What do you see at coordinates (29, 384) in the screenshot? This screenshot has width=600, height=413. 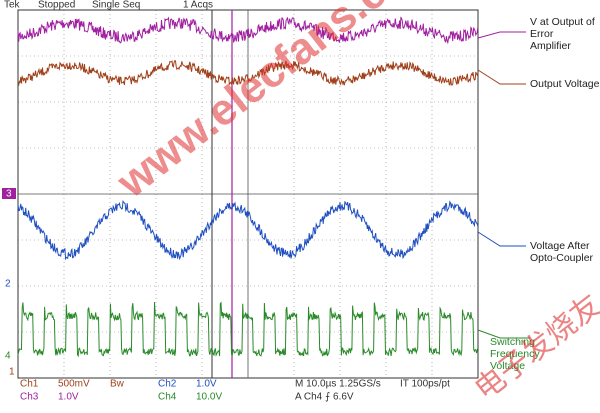 I see `setting: Ch1` at bounding box center [29, 384].